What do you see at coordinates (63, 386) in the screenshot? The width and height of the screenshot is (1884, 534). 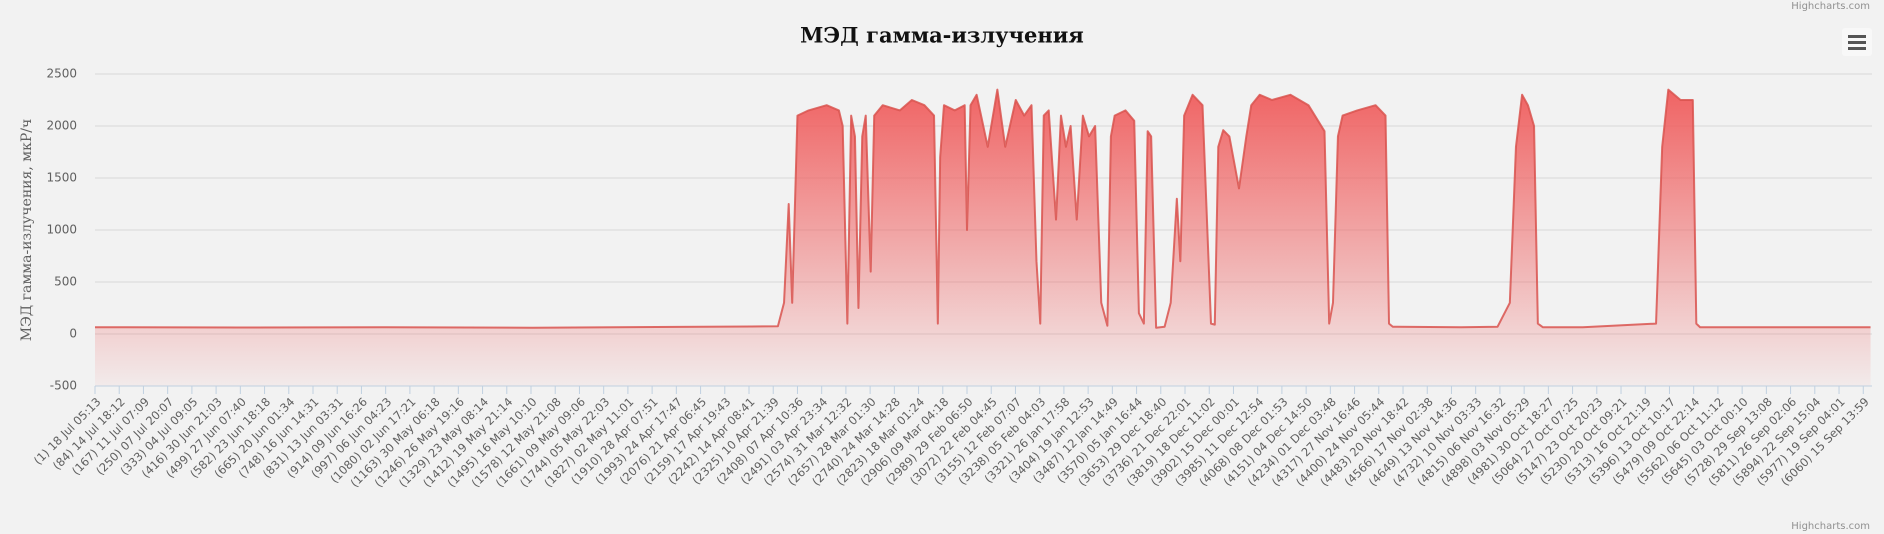 I see `y-tick-label: -500` at bounding box center [63, 386].